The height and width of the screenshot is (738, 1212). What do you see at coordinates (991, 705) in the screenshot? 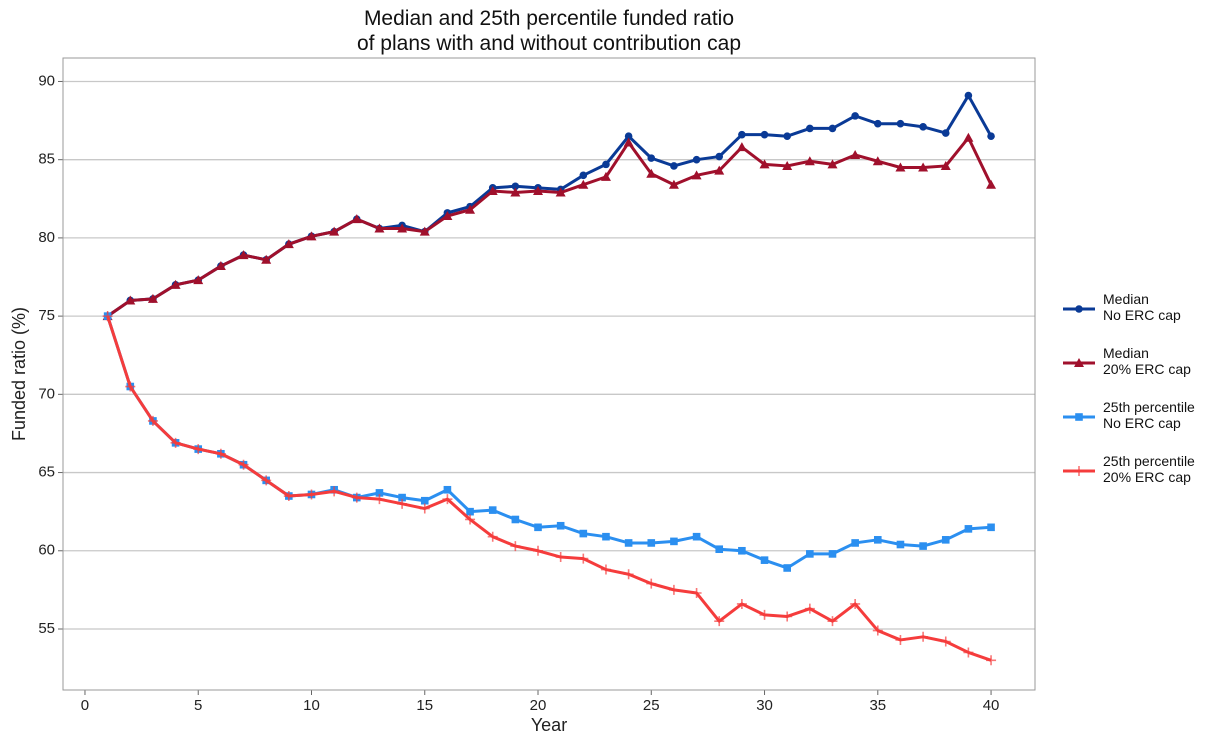
I see `x-tick-label: 40` at bounding box center [991, 705].